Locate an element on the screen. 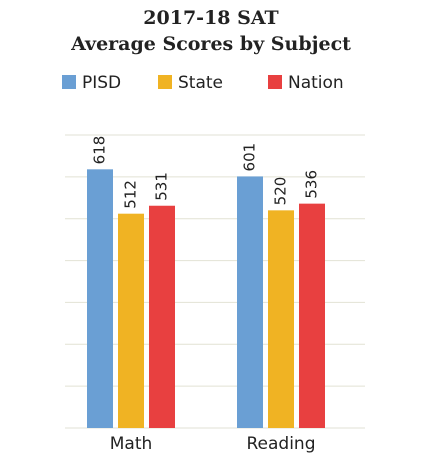 The height and width of the screenshot is (454, 422). data-label: 536 is located at coordinates (312, 184).